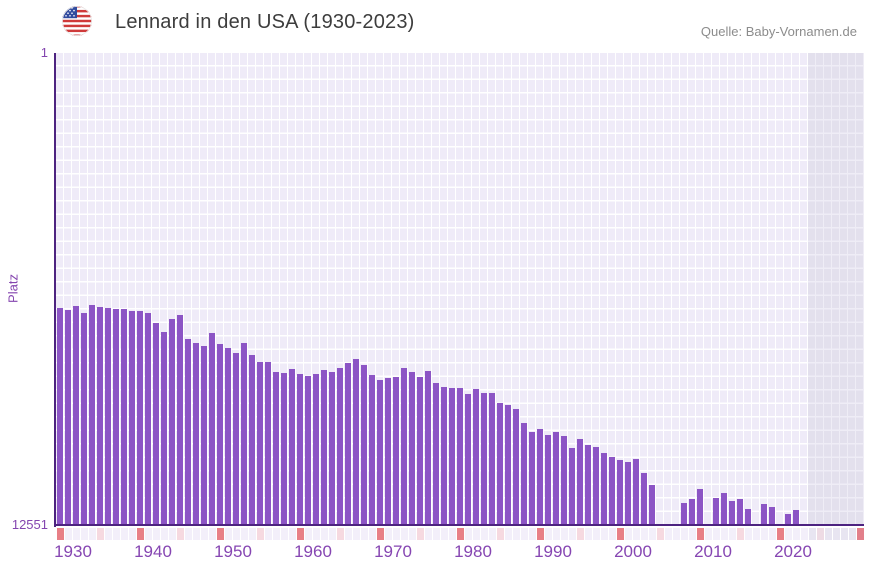 The image size is (873, 567). Describe the element at coordinates (460, 456) in the screenshot. I see `bar-1980` at that location.